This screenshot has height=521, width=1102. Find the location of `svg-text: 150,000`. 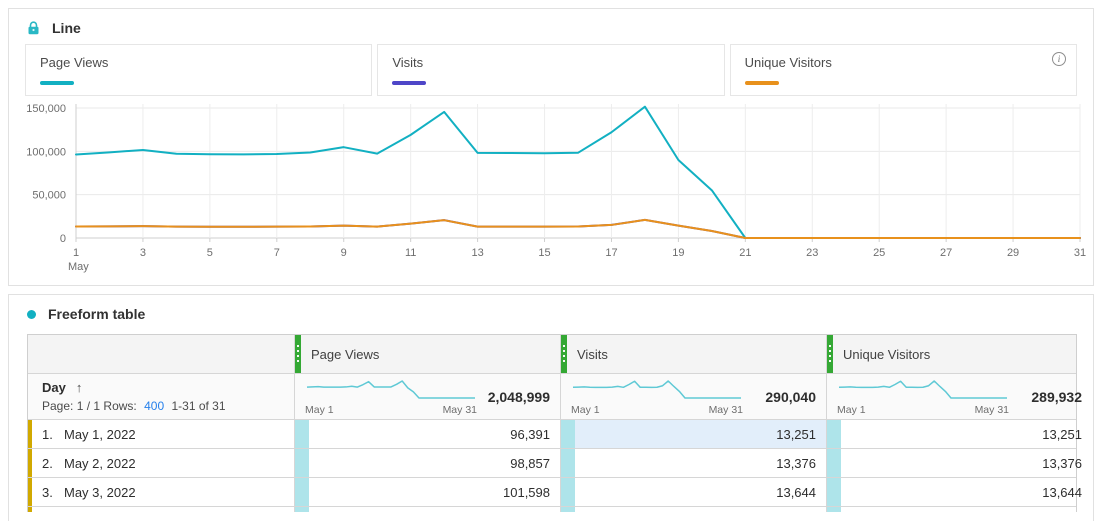

svg-text: 150,000 is located at coordinates (46, 109).